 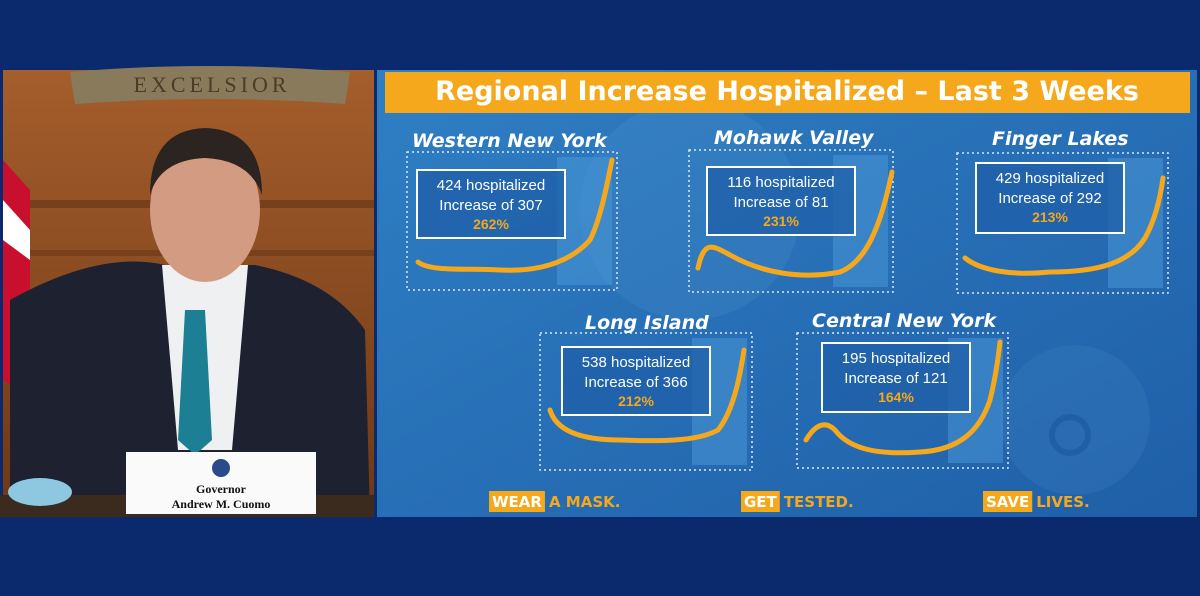 I want to click on slogan-text: A MASK., so click(x=585, y=502).